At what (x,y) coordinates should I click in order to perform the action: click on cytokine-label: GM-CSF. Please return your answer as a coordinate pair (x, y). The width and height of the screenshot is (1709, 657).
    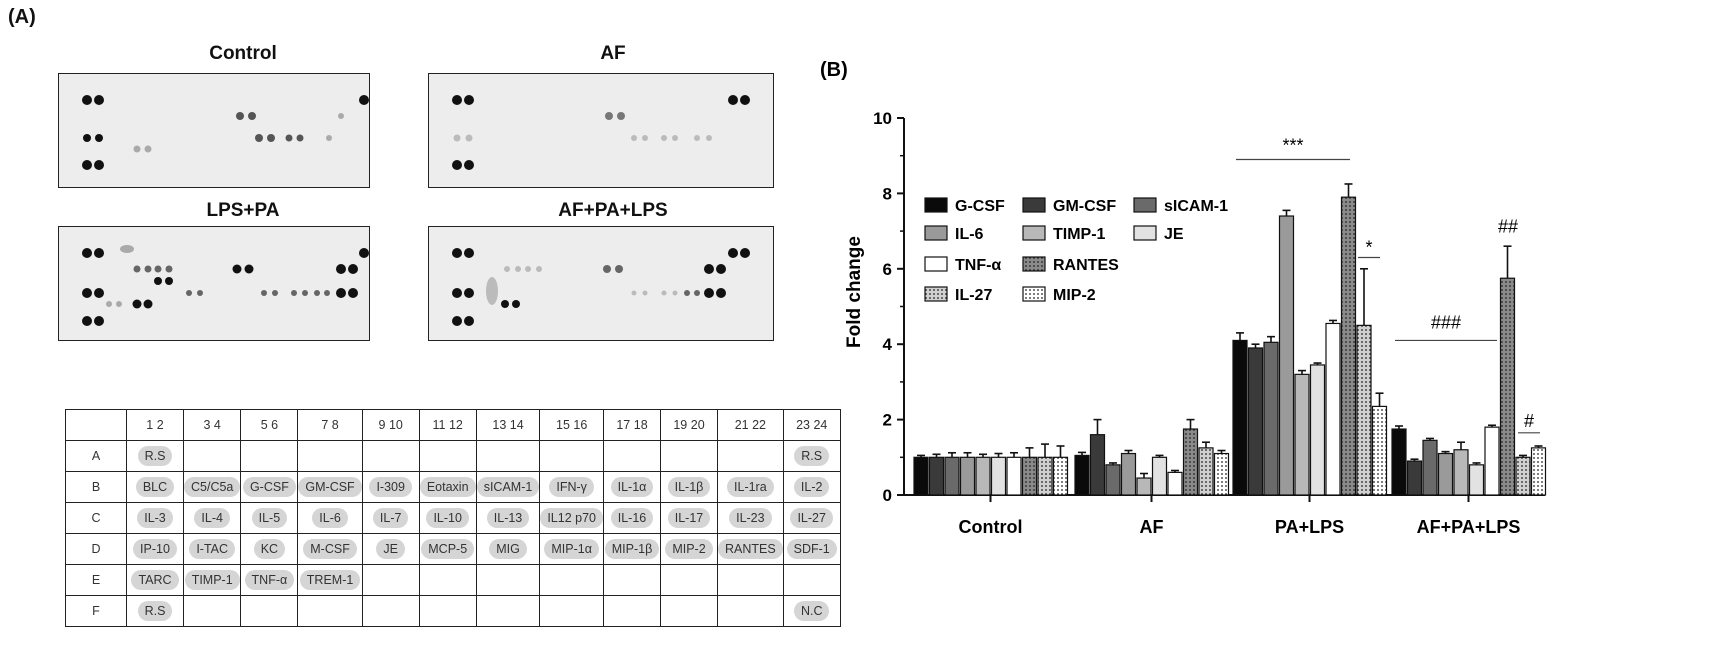
    Looking at the image, I should click on (330, 487).